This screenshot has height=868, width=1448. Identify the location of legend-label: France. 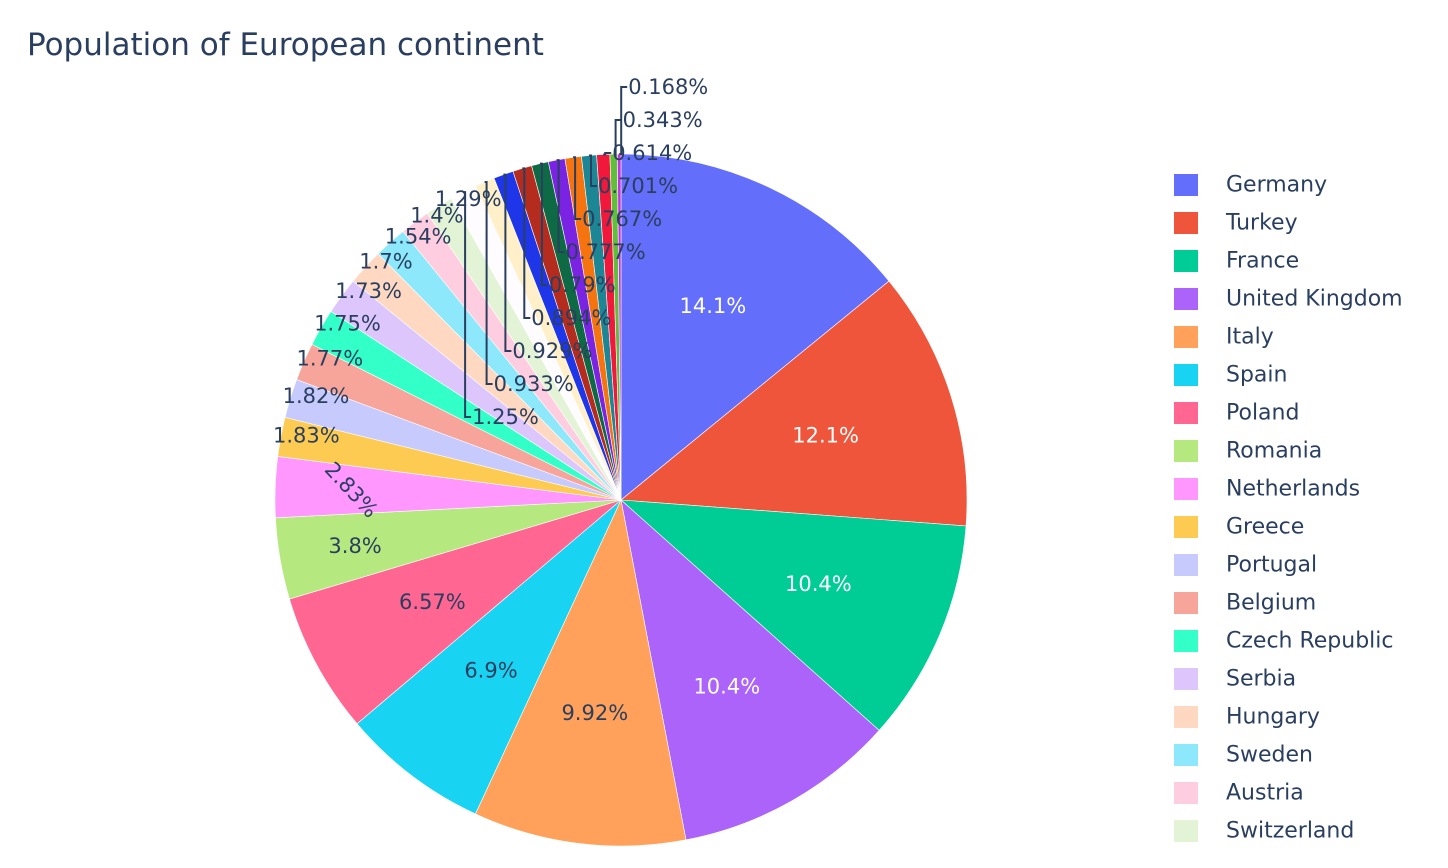
(1262, 261).